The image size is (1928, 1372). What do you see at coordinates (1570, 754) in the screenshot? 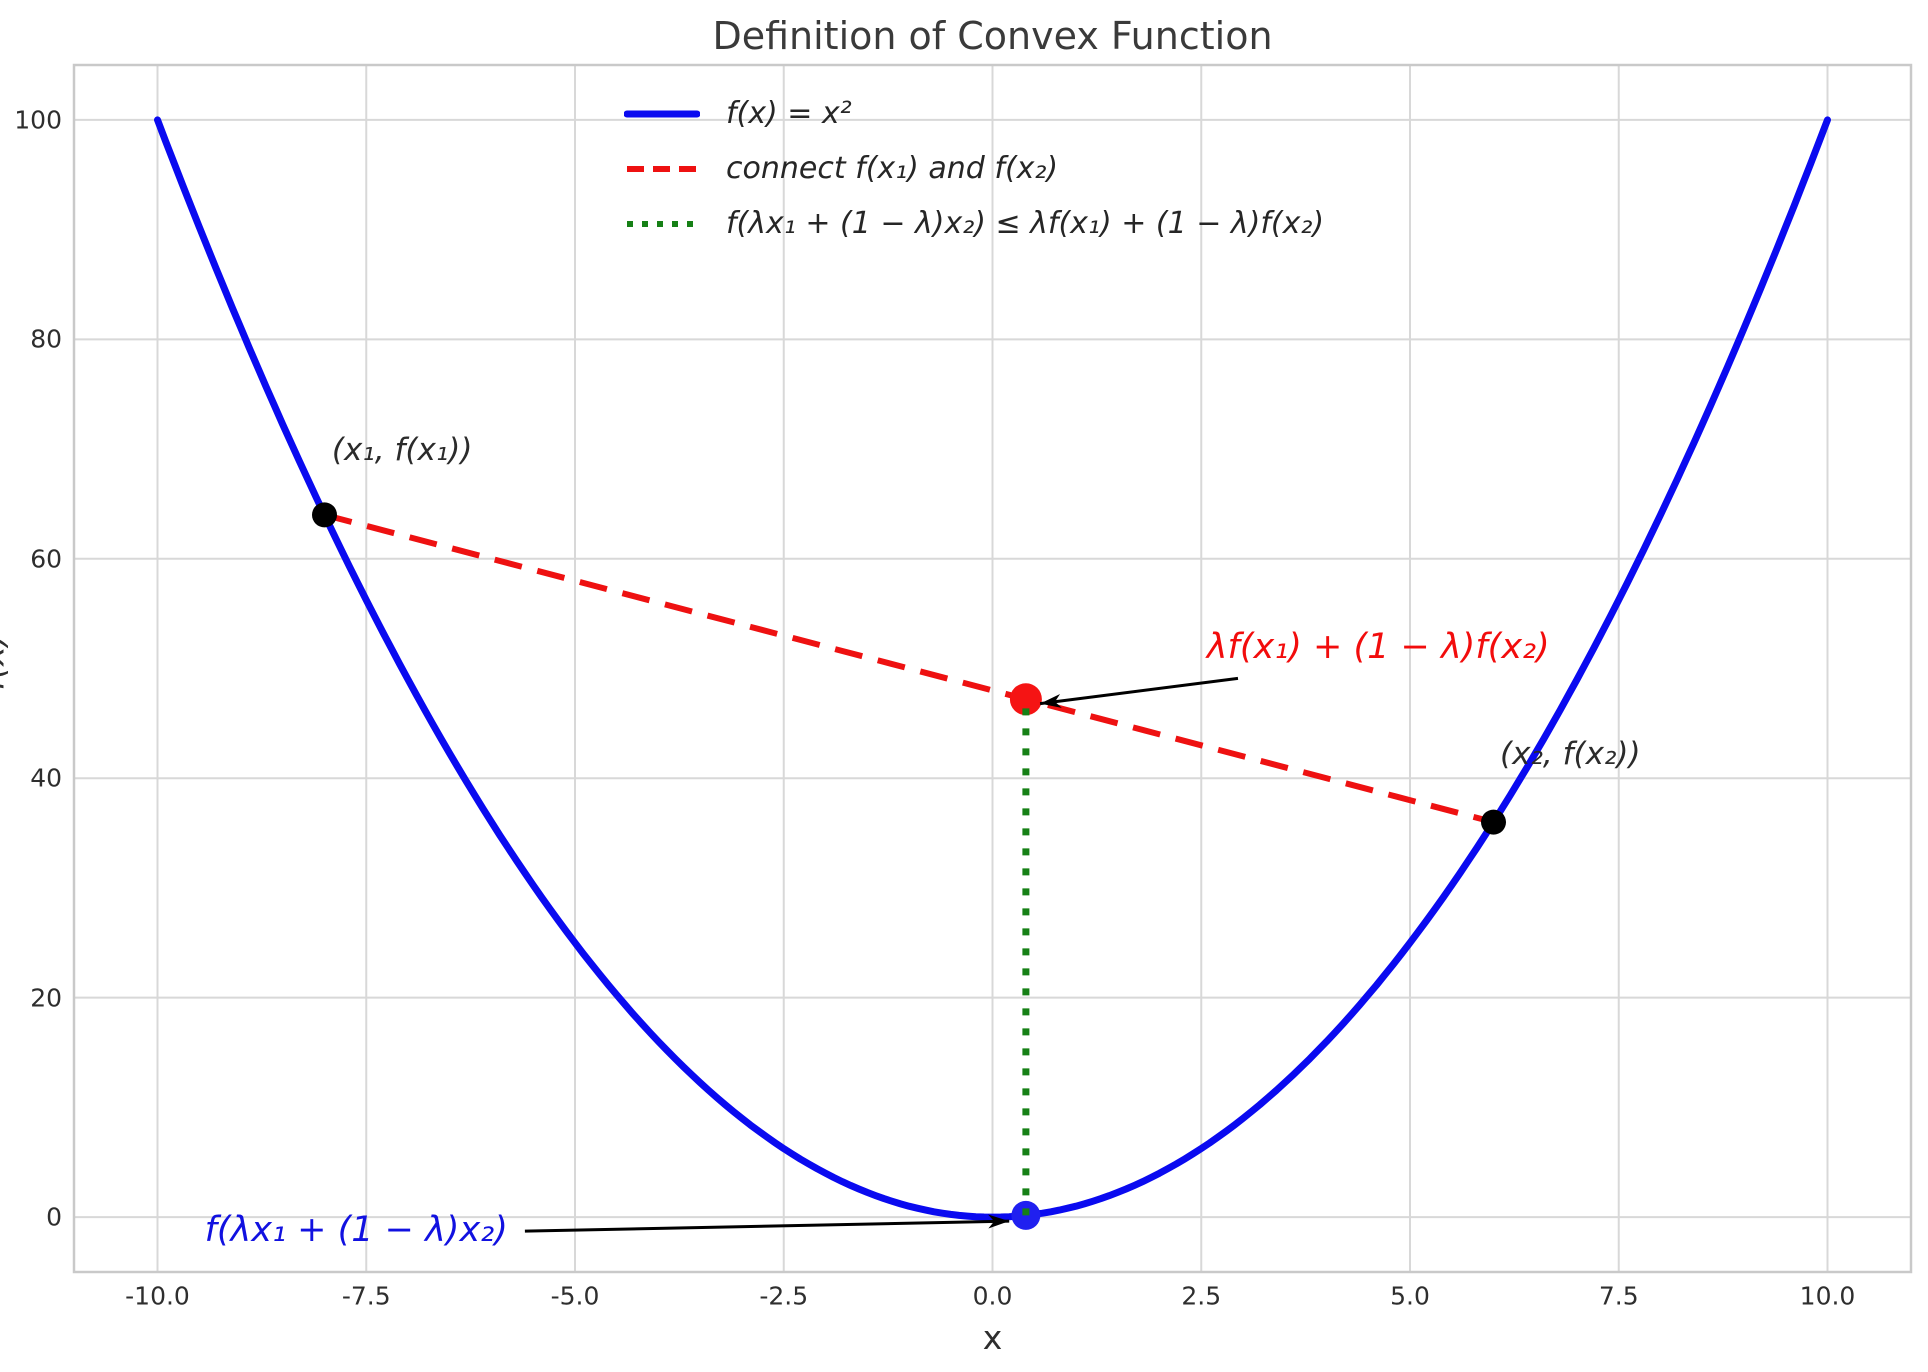
I see `point-label-2: (x₂, f(x₂))` at bounding box center [1570, 754].